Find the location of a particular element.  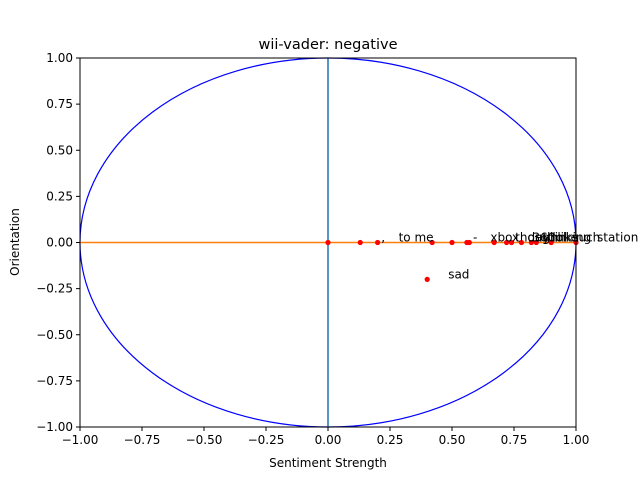

chart-title: wii-vader: negative is located at coordinates (328, 45).